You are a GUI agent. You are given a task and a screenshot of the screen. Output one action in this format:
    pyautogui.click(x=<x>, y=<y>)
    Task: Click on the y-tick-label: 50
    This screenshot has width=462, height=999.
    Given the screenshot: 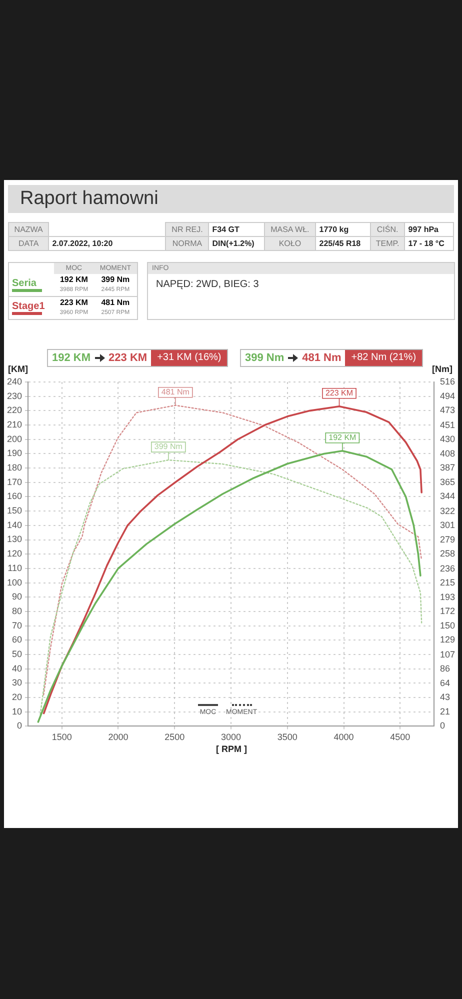 What is the action you would take?
    pyautogui.click(x=17, y=653)
    